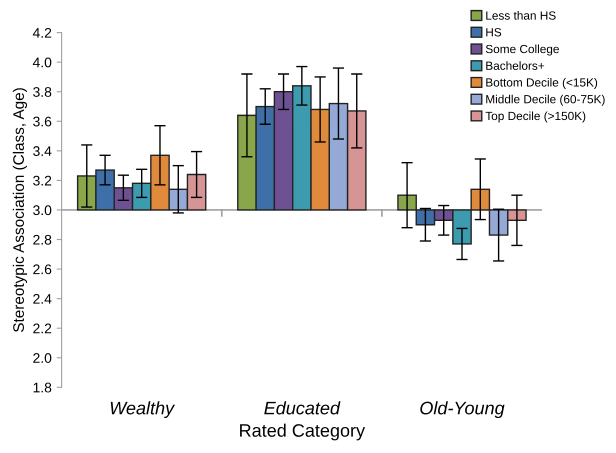 Image resolution: width=616 pixels, height=453 pixels. I want to click on y-tick-label: 1.8, so click(43, 387).